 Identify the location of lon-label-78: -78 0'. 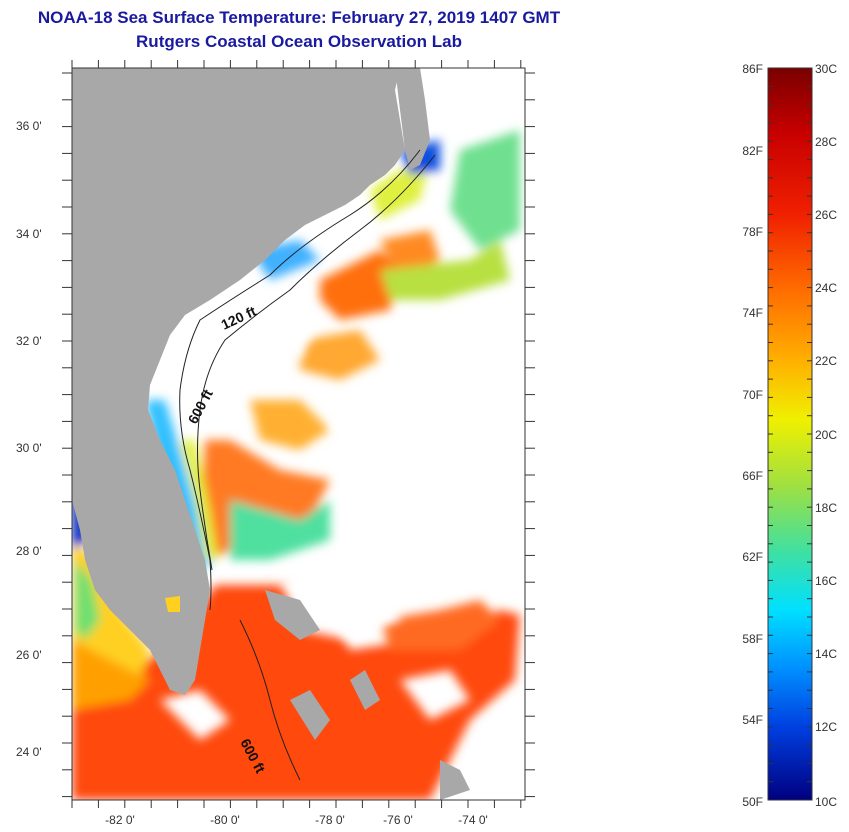
(330, 820).